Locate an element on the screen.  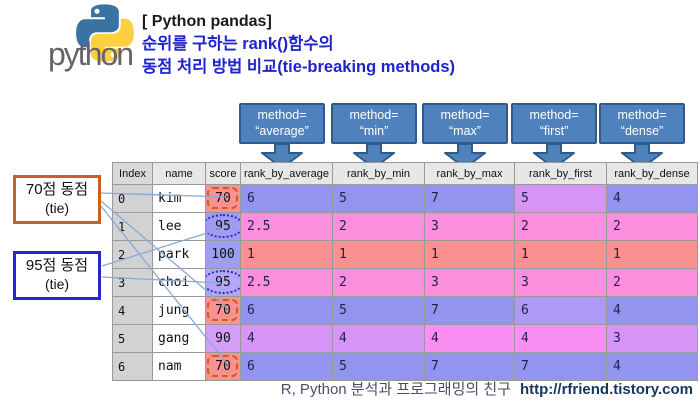
index-cell: 2 is located at coordinates (132, 254).